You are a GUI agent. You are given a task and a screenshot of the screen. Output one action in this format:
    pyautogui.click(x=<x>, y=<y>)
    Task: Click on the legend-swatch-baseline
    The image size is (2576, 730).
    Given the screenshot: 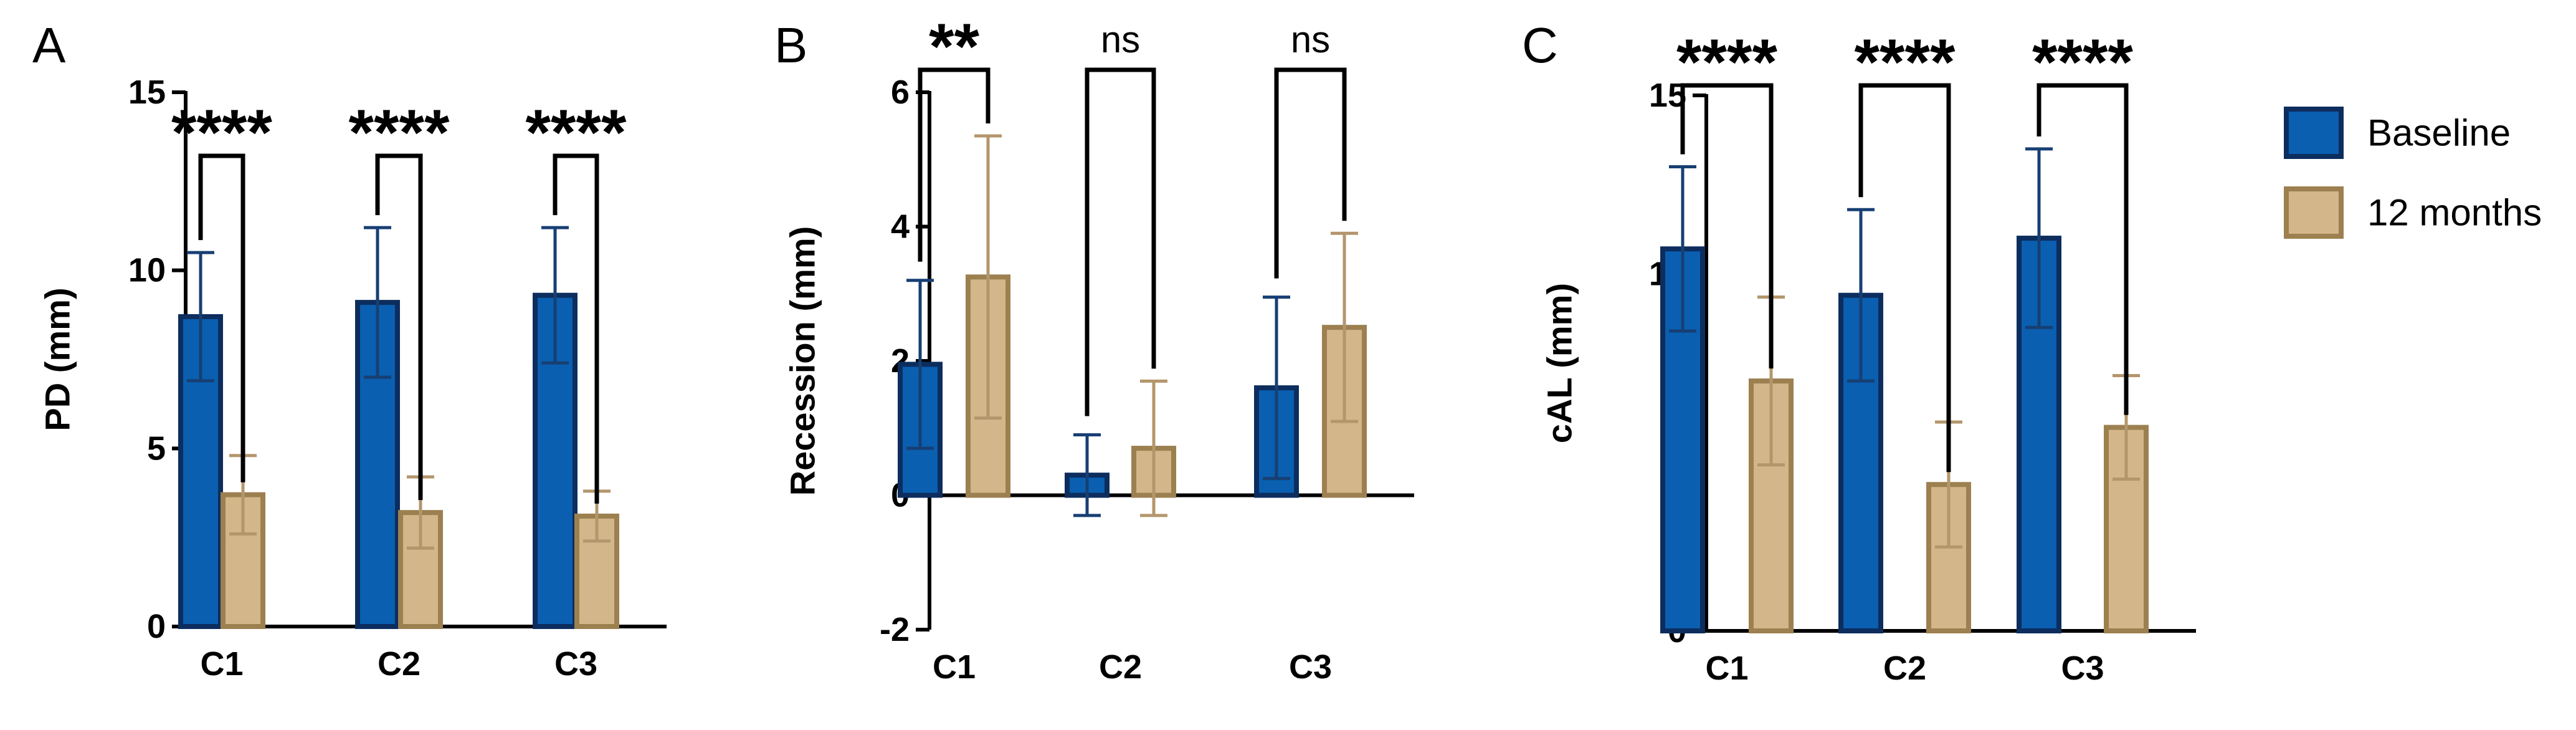 What is the action you would take?
    pyautogui.click(x=2314, y=133)
    